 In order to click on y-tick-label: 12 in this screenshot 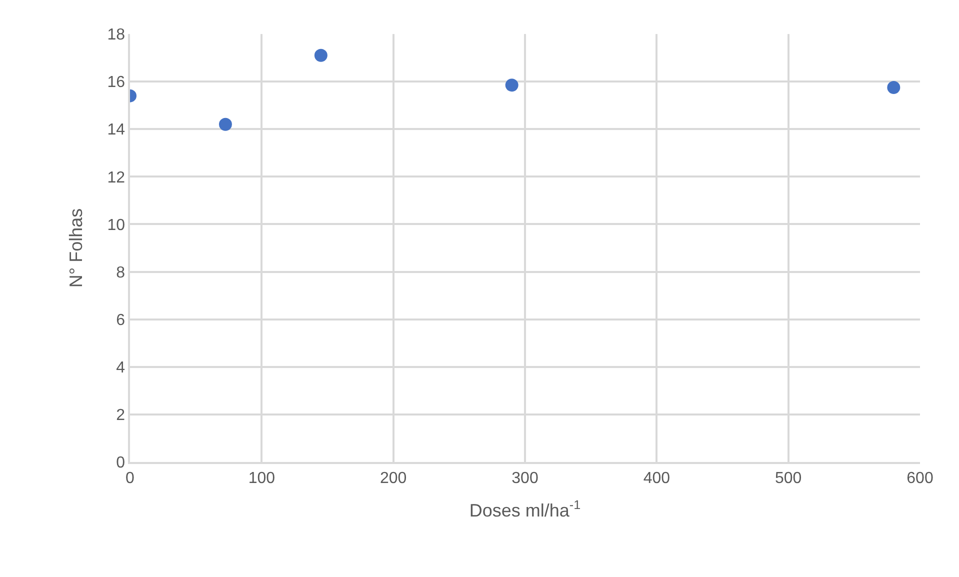, I will do `click(116, 177)`.